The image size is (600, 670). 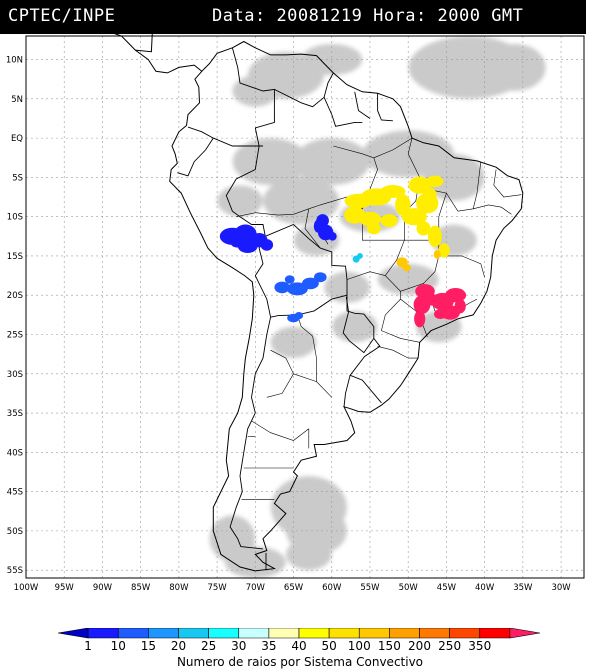 I want to click on lon-tick-label: 40W, so click(x=485, y=588).